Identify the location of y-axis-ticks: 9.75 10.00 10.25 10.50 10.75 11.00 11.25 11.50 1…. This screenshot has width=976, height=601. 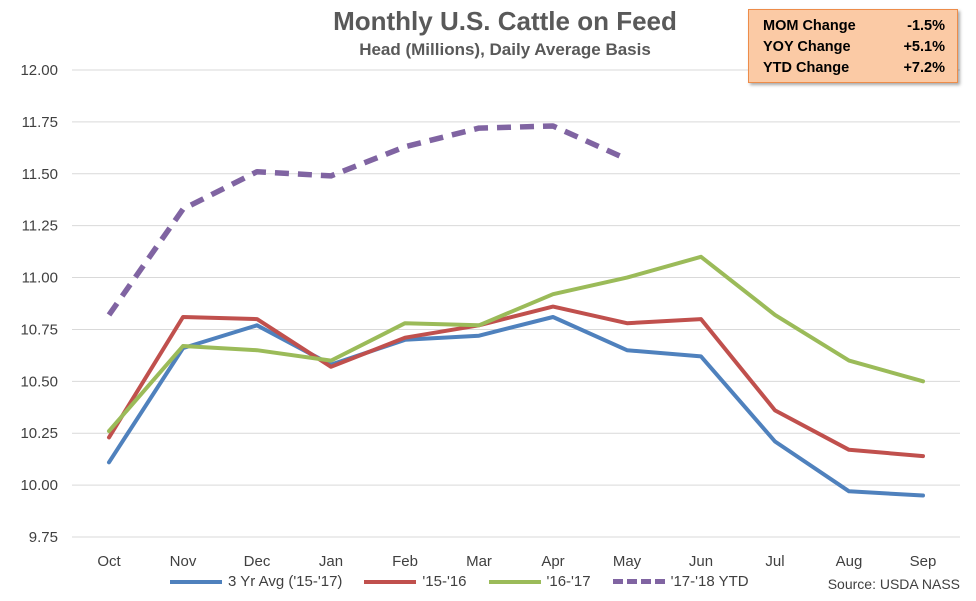
(39, 304).